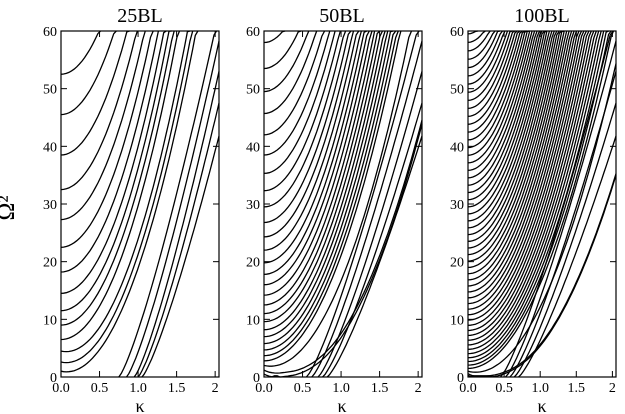 This screenshot has width=625, height=414. What do you see at coordinates (577, 388) in the screenshot?
I see `x-tick-label: 1.5` at bounding box center [577, 388].